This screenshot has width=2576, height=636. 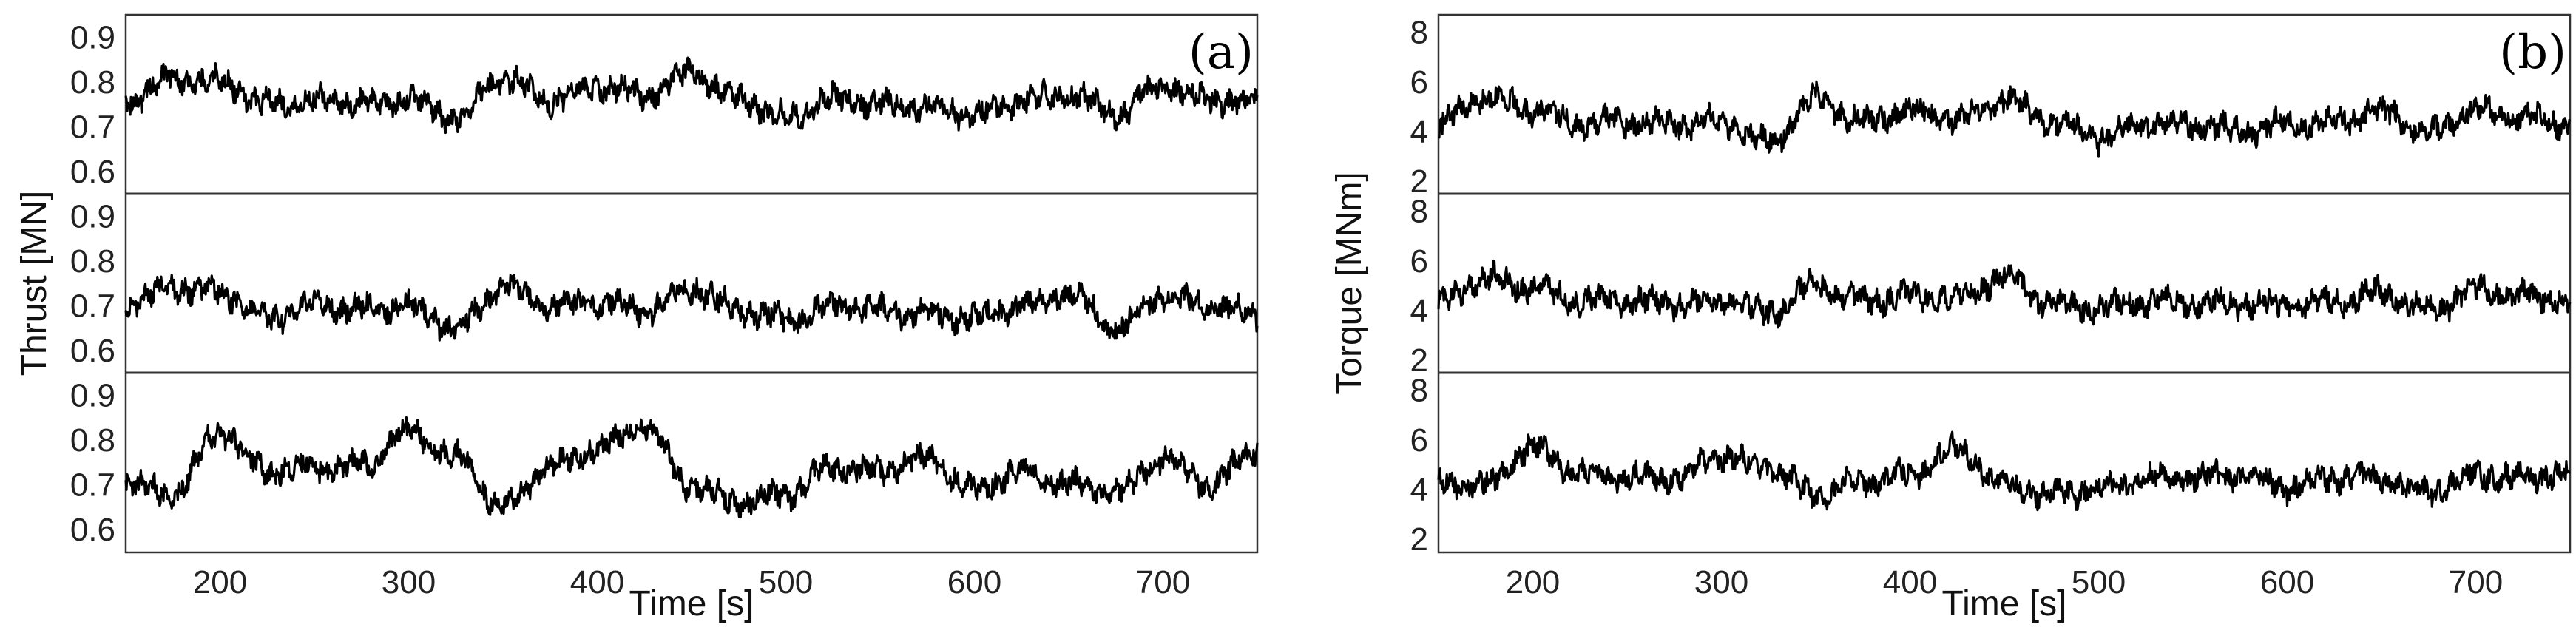 What do you see at coordinates (691, 582) in the screenshot?
I see `panel-a-x-ticks: 200 300 400 500 600 700` at bounding box center [691, 582].